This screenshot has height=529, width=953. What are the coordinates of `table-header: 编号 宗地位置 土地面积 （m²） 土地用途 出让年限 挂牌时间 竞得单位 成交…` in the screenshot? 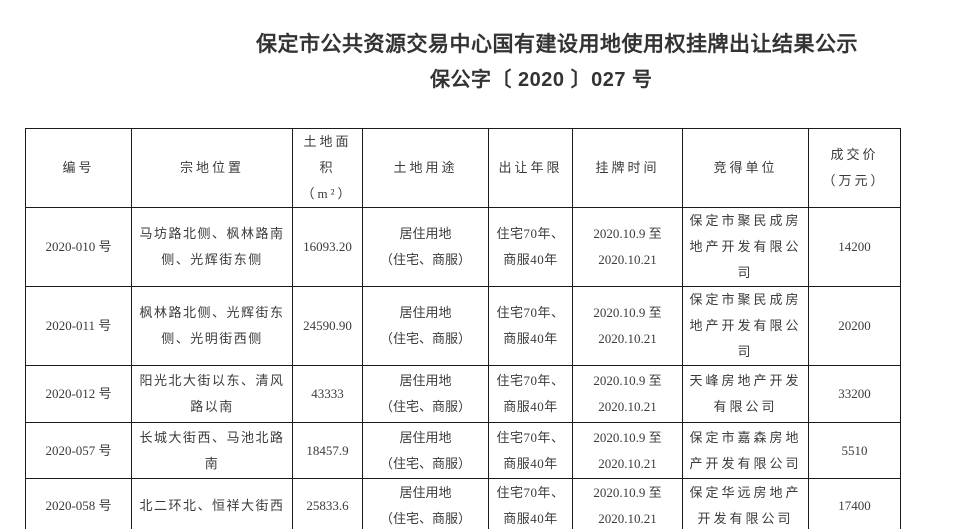 It's located at (463, 168).